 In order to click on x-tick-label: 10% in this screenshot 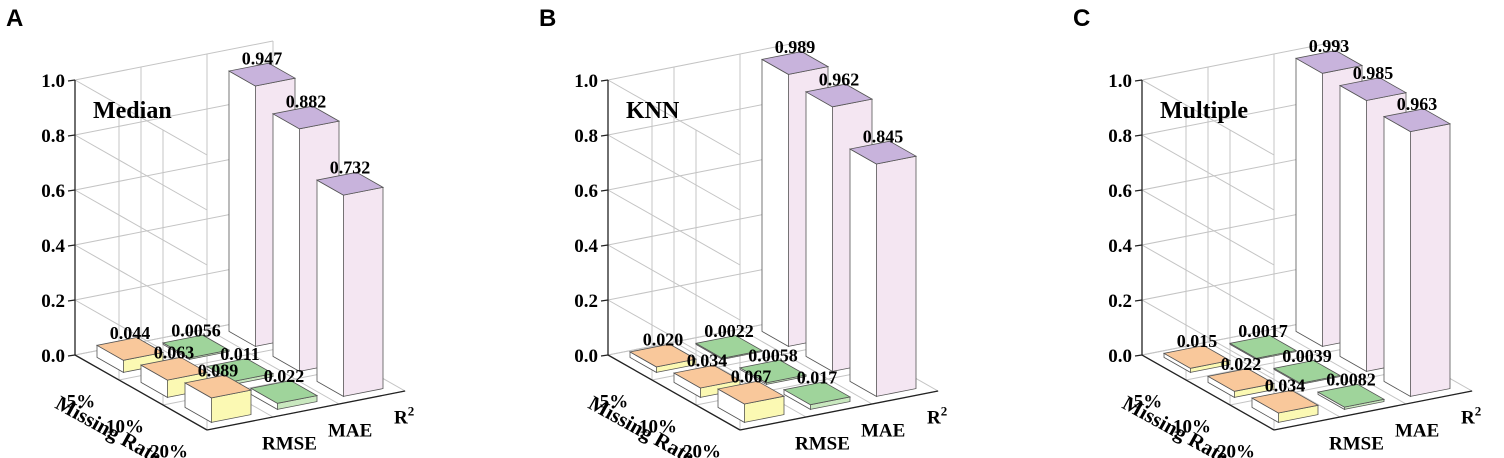, I will do `click(658, 427)`.